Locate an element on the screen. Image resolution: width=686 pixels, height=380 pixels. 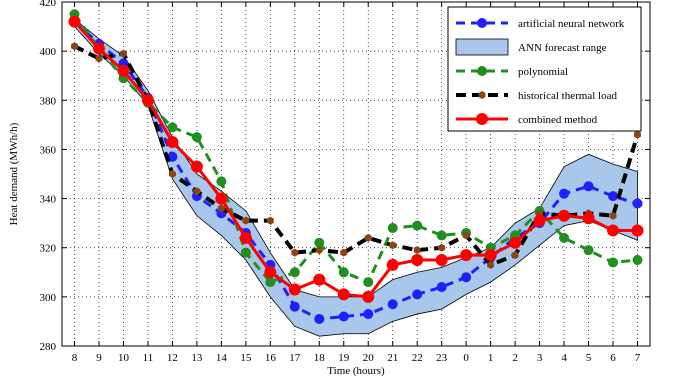
x-tick-label: 9 is located at coordinates (99, 358).